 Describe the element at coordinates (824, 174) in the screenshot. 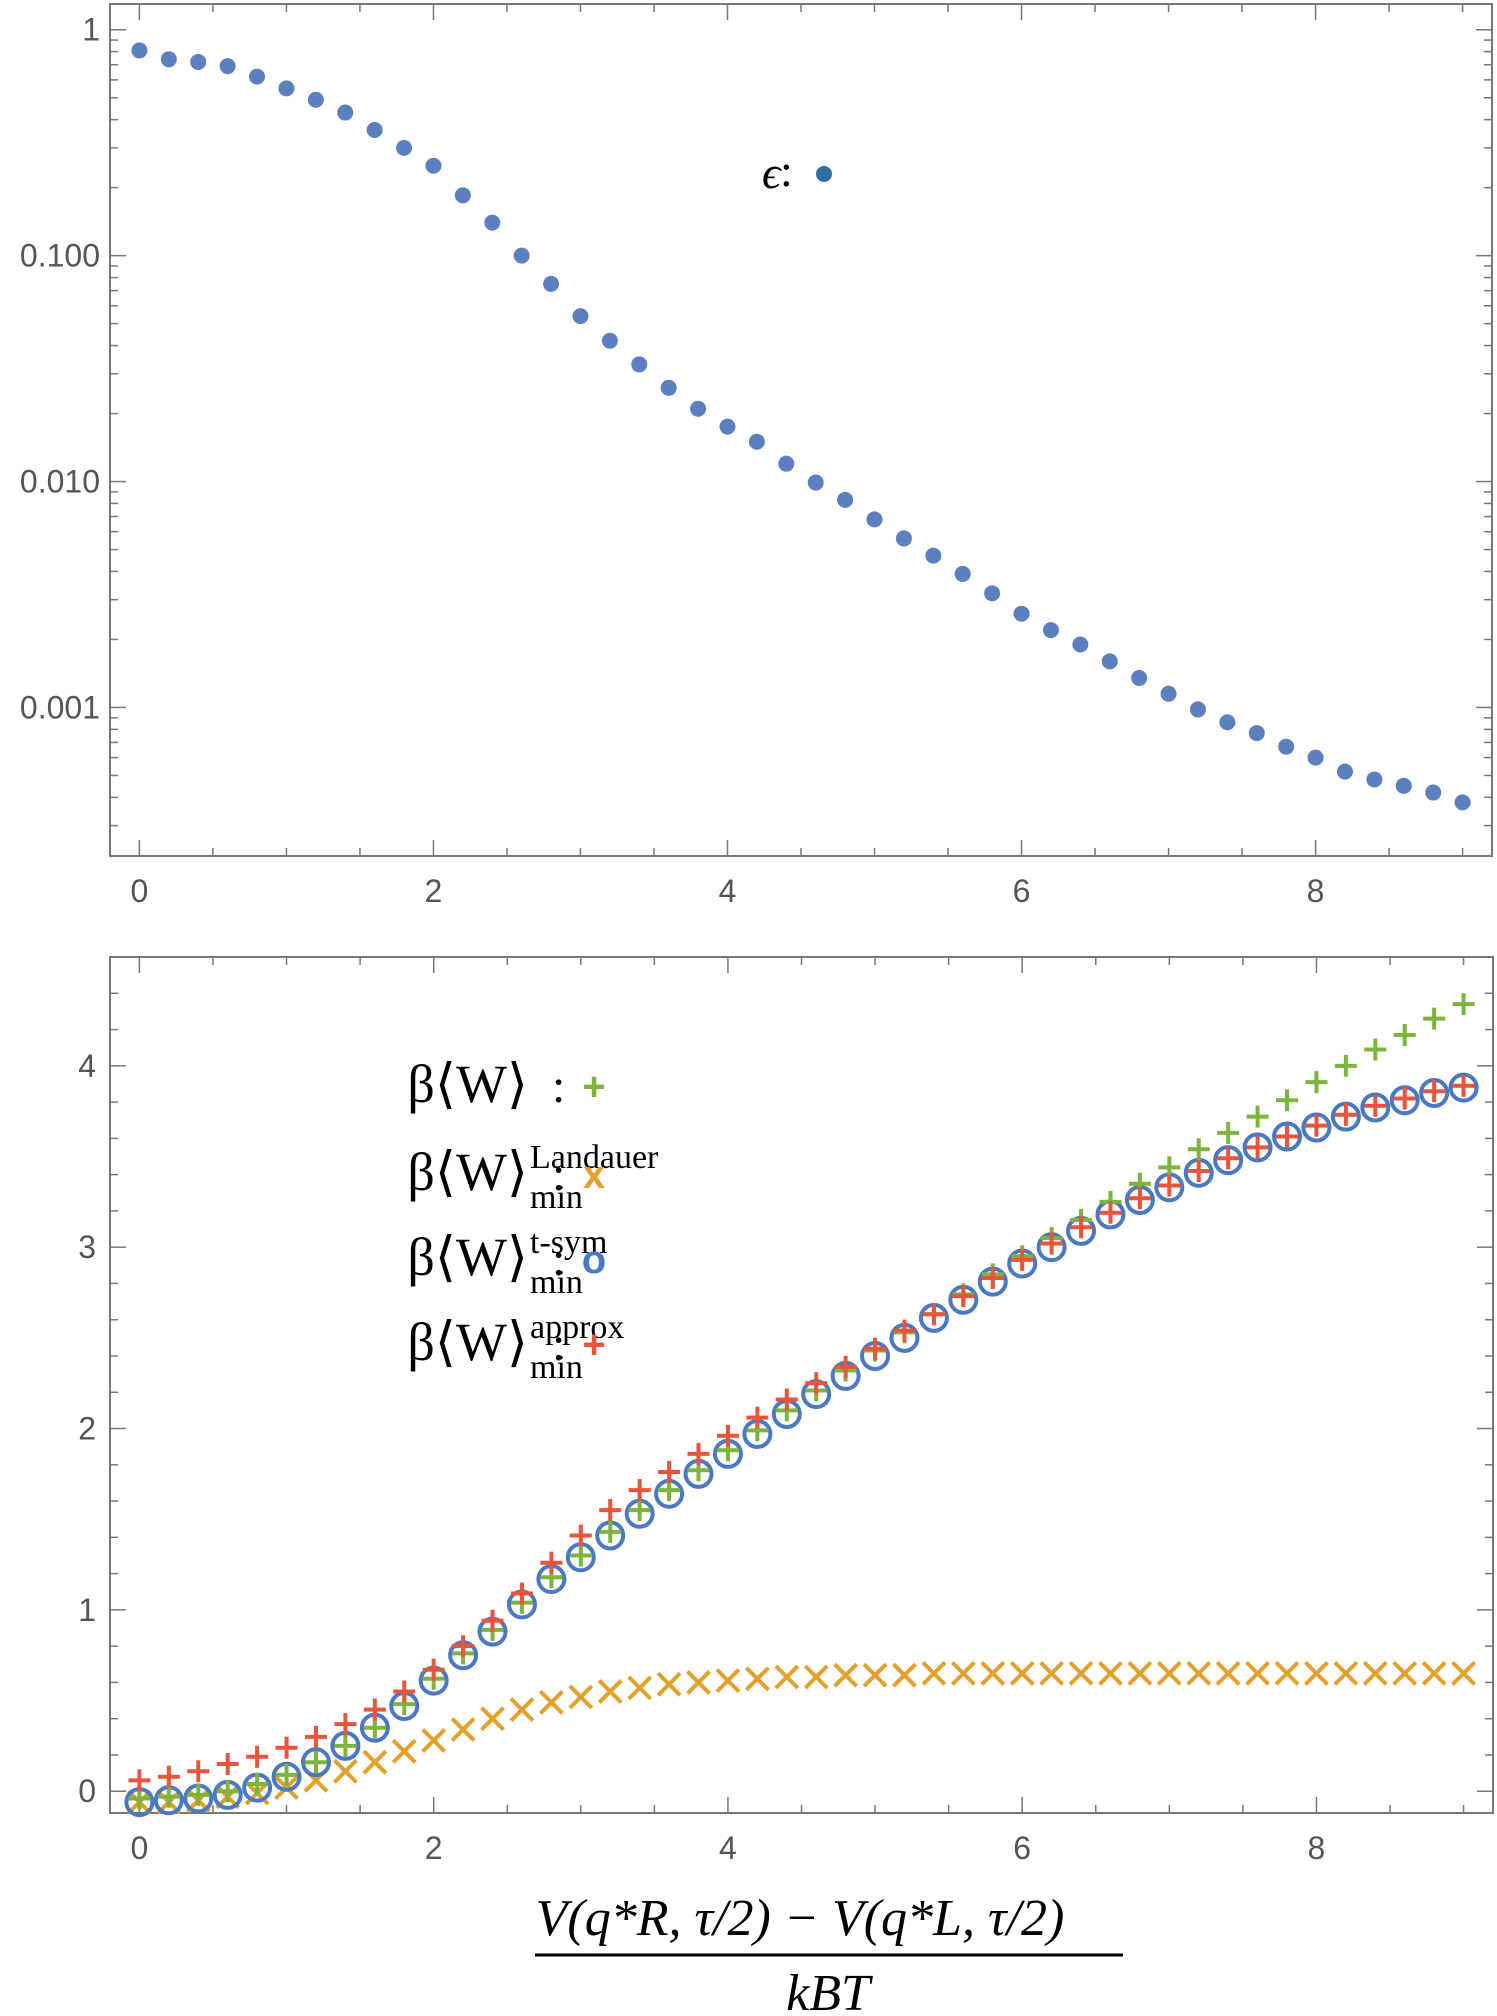

I see `top-legend-marker` at that location.